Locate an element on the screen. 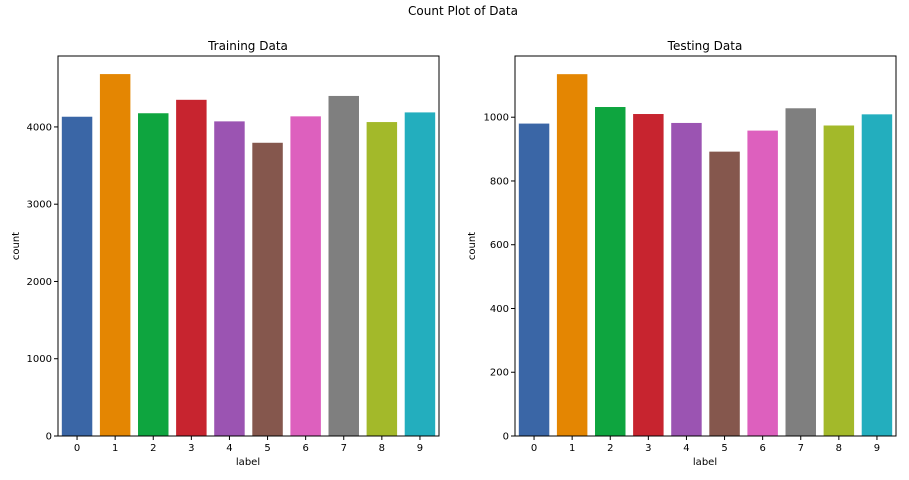 The image size is (909, 480). testing-xtick-label-7: 7 is located at coordinates (801, 448).